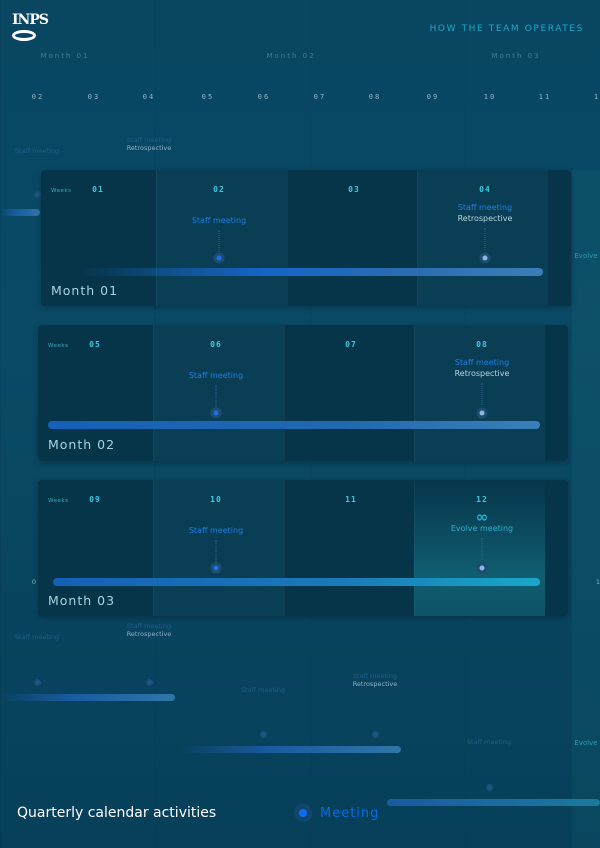  What do you see at coordinates (95, 344) in the screenshot?
I see `week-number: 05` at bounding box center [95, 344].